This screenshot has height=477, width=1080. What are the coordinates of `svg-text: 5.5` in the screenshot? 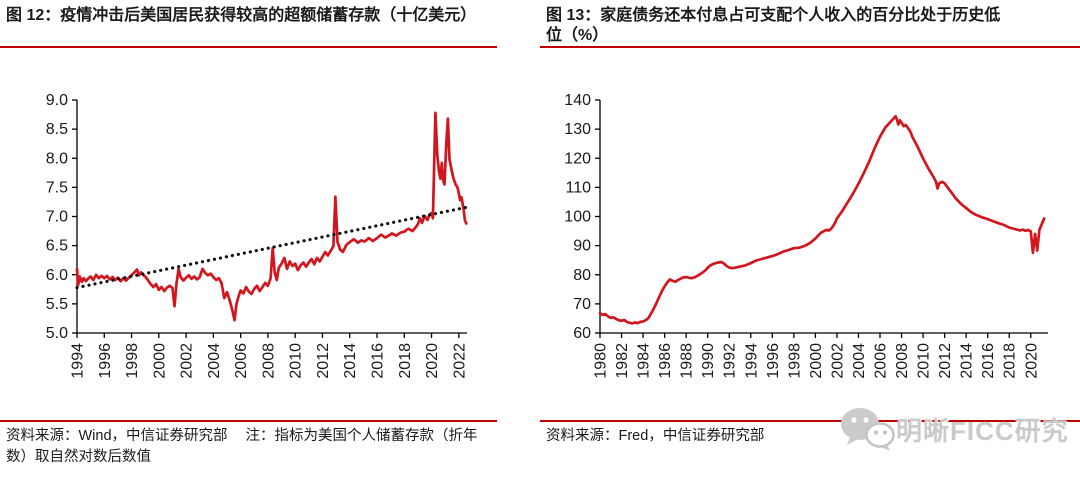 It's located at (57, 304).